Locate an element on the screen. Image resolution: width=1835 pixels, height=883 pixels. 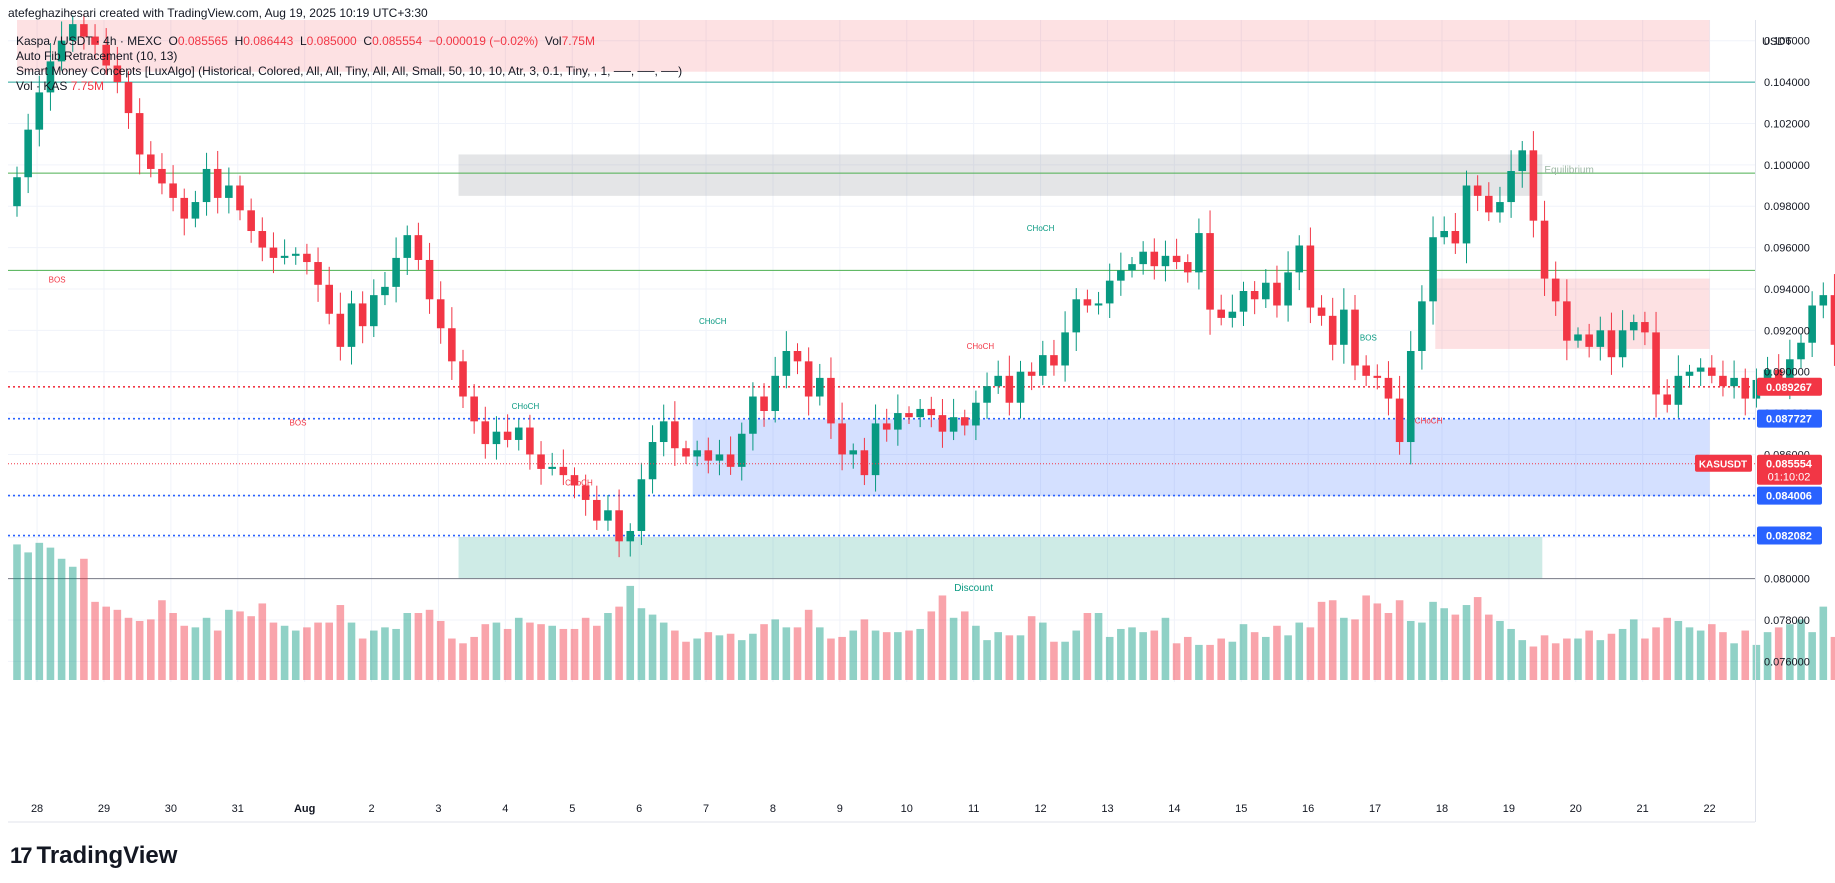
time-tick-label: Aug is located at coordinates (304, 809).